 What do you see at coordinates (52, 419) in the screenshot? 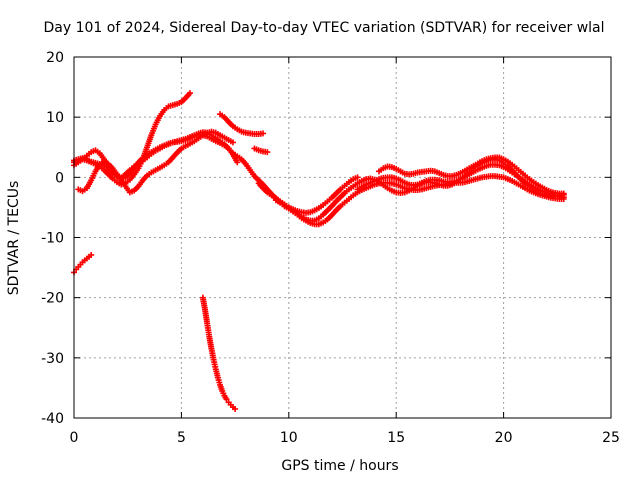
I see `y-tick-label: -40` at bounding box center [52, 419].